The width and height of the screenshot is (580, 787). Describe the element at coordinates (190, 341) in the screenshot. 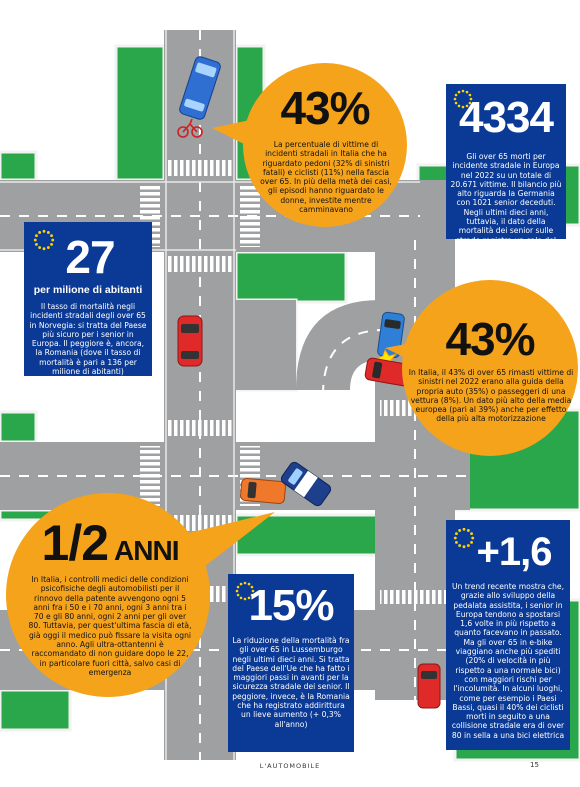

I see `red-car-left` at that location.